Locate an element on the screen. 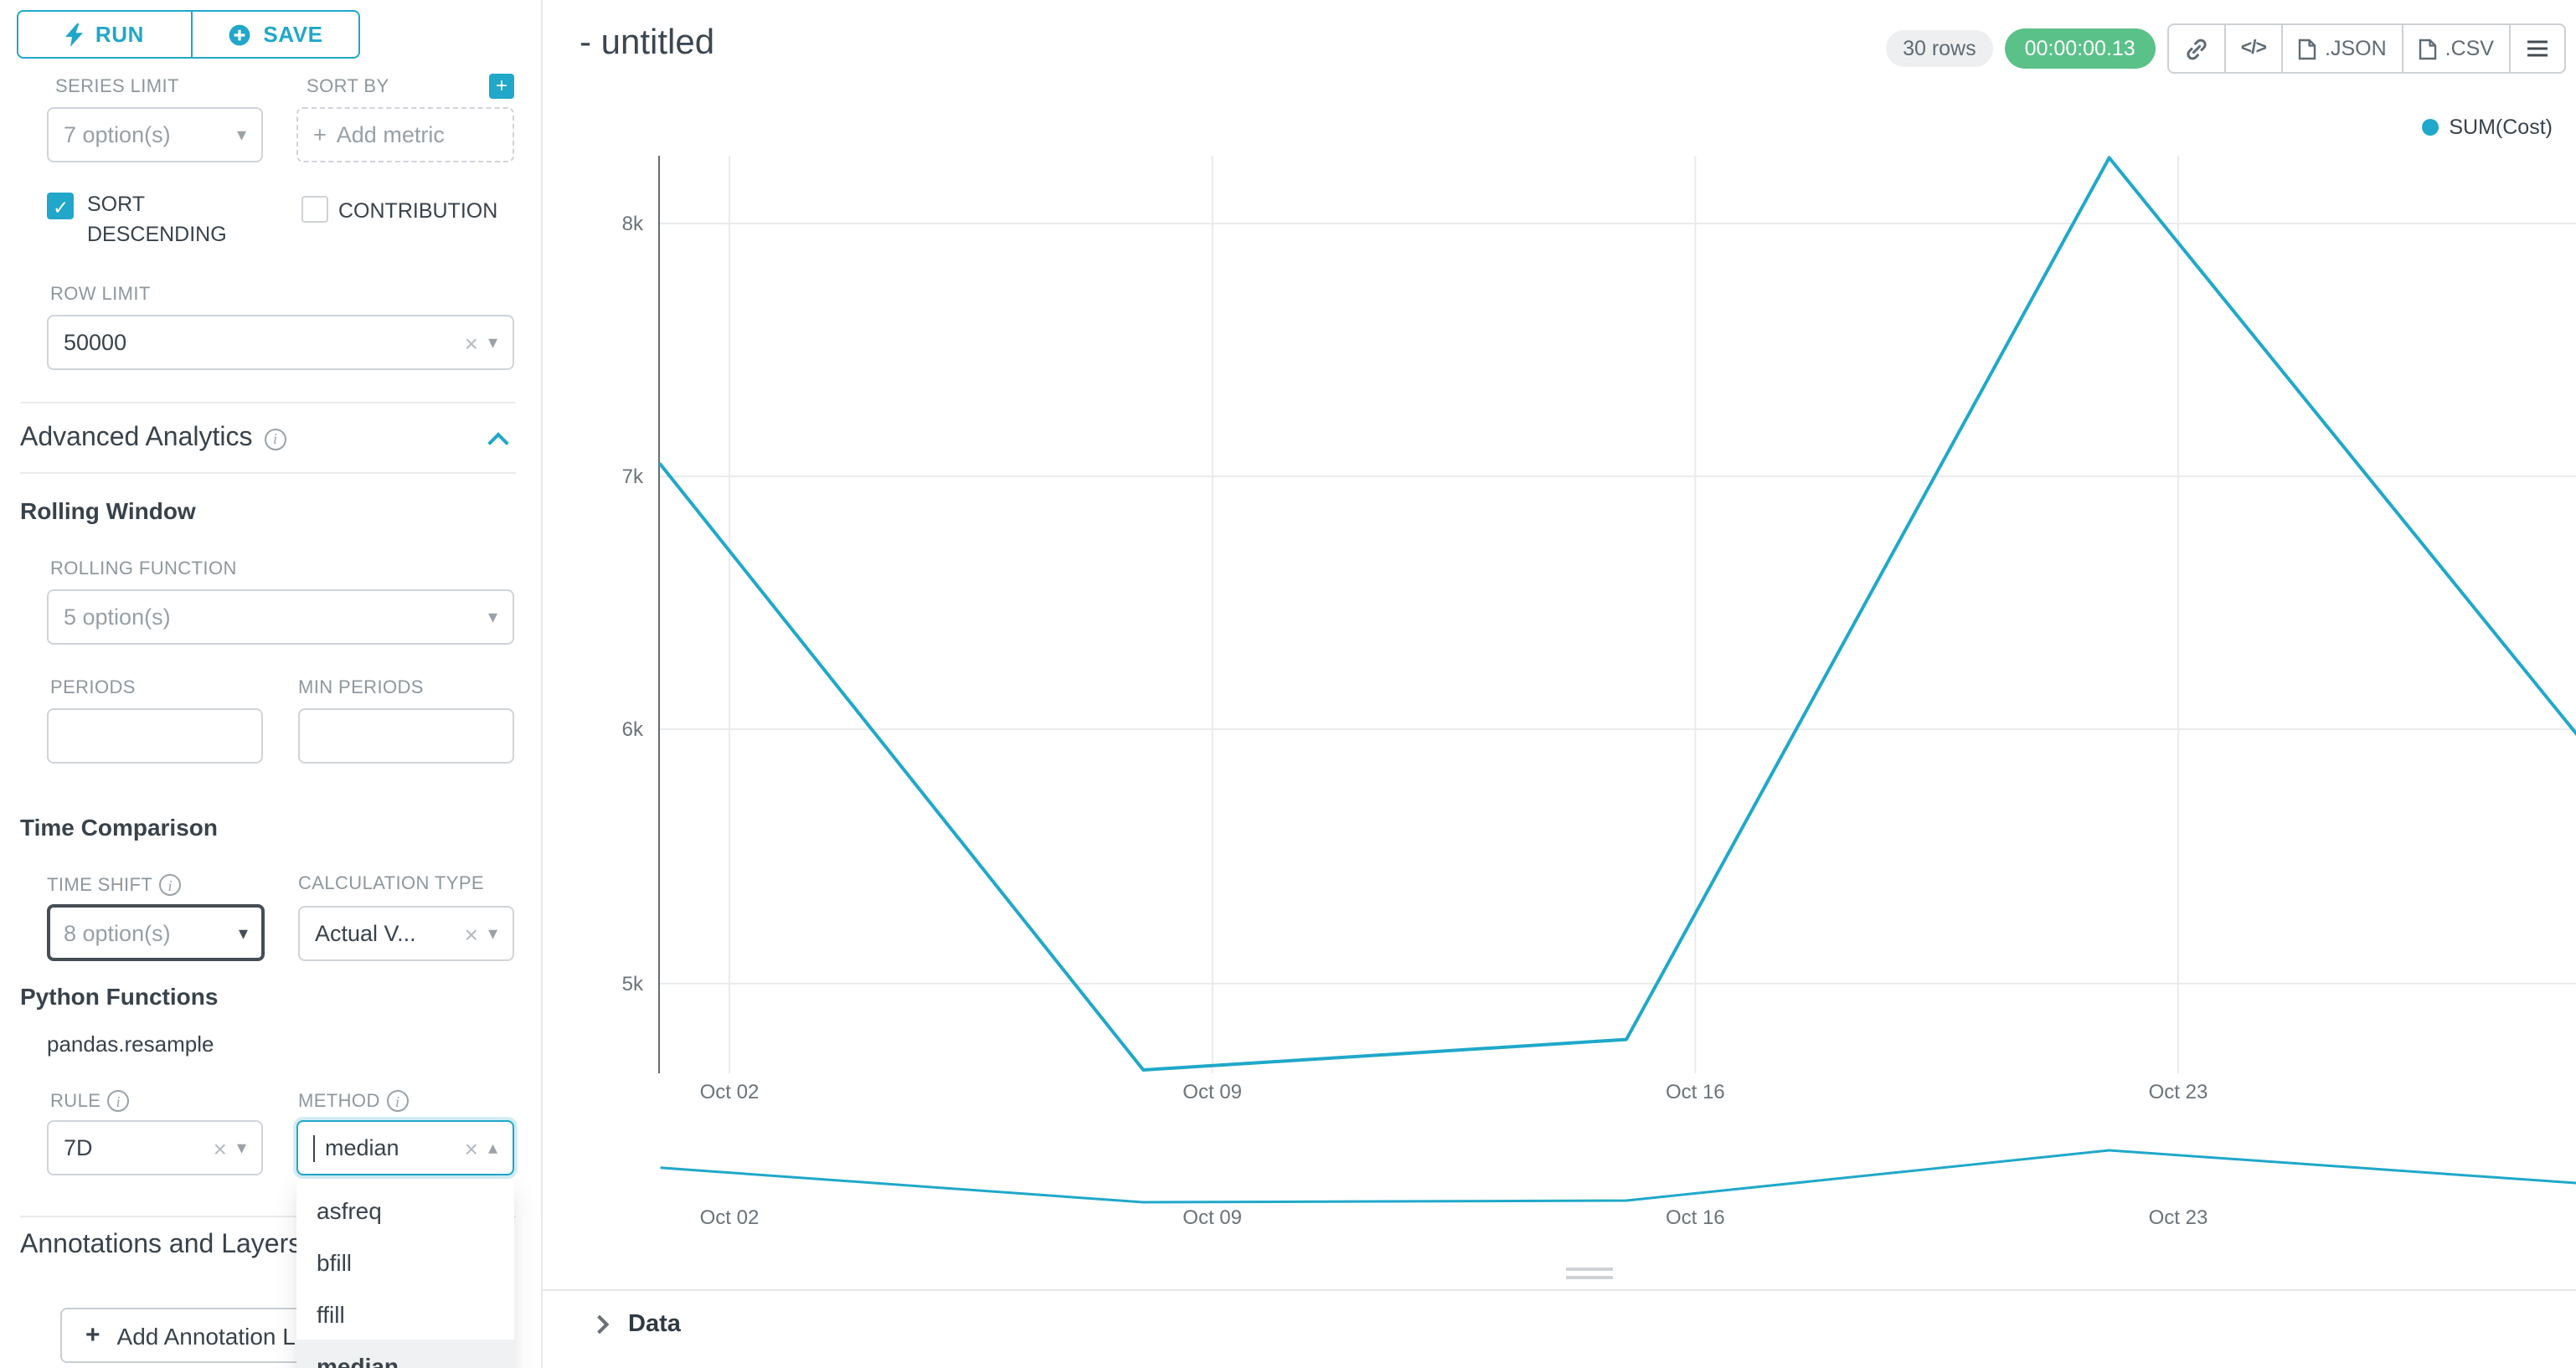 The image size is (2576, 1368). advanced-analytics-heading: Advanced Analytics i is located at coordinates (153, 439).